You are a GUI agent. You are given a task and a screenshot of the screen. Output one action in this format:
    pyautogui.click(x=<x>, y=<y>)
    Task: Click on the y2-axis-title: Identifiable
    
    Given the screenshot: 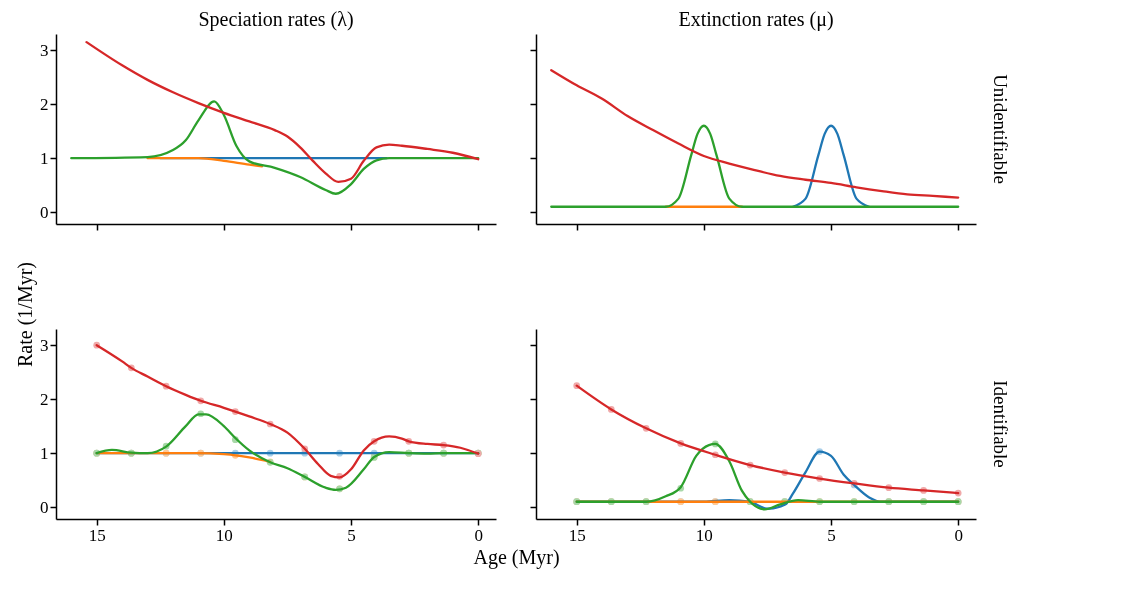 What is the action you would take?
    pyautogui.click(x=1000, y=424)
    